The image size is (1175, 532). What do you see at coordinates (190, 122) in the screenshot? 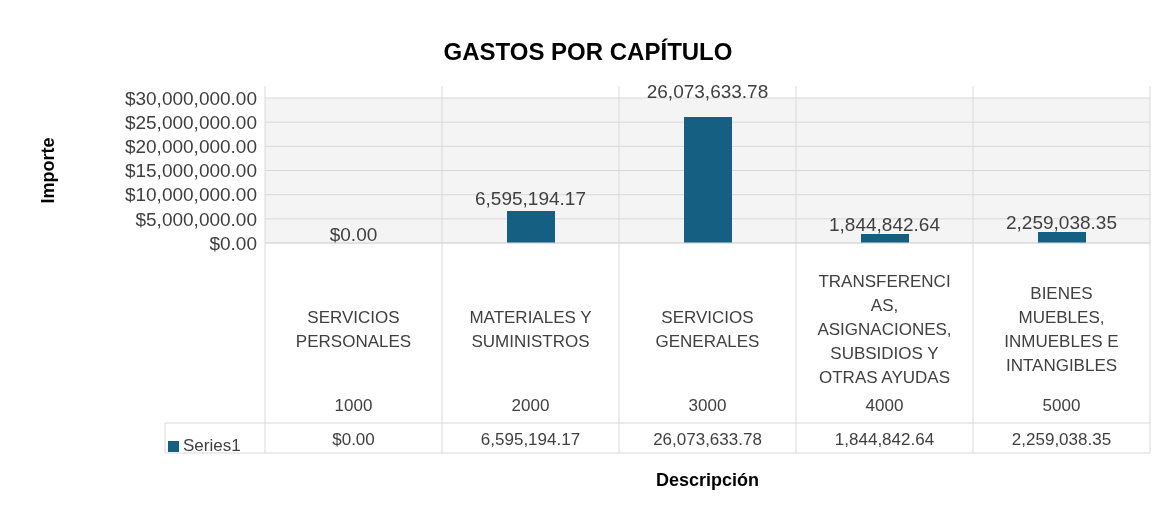
I see `y-tick-label: $25,000,000.00` at bounding box center [190, 122].